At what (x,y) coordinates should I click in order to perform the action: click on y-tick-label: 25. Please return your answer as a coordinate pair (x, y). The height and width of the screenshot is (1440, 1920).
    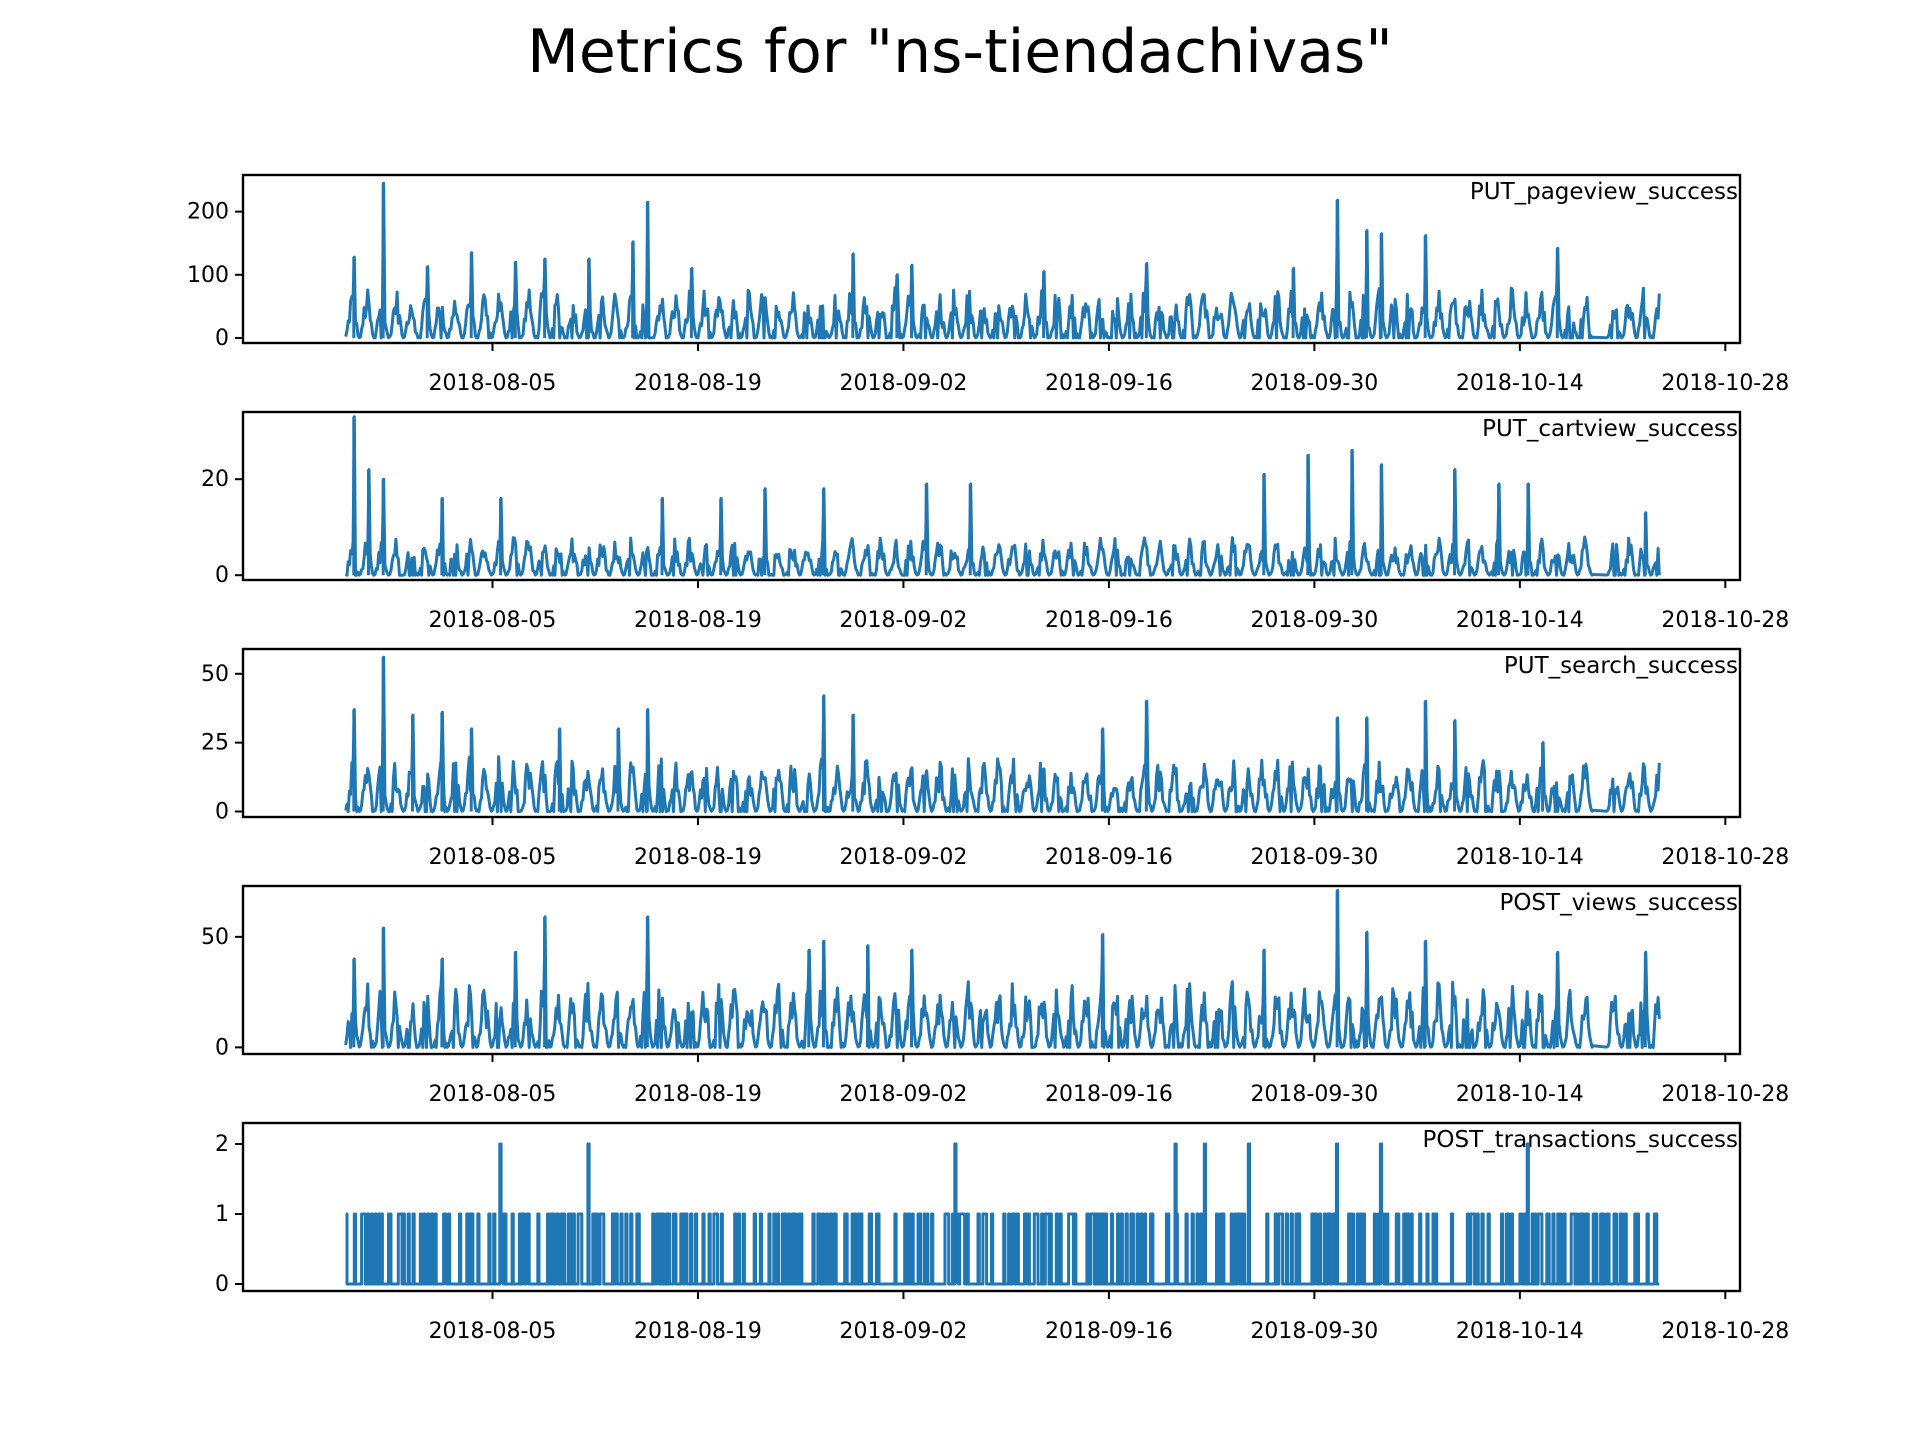
    Looking at the image, I should click on (215, 743).